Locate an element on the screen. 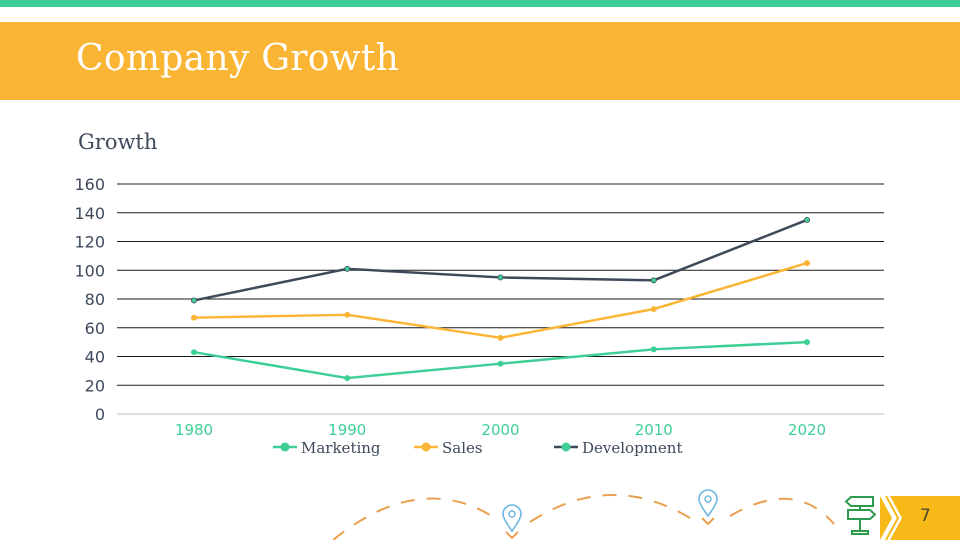 The width and height of the screenshot is (960, 540). legend-item-development: Development is located at coordinates (618, 448).